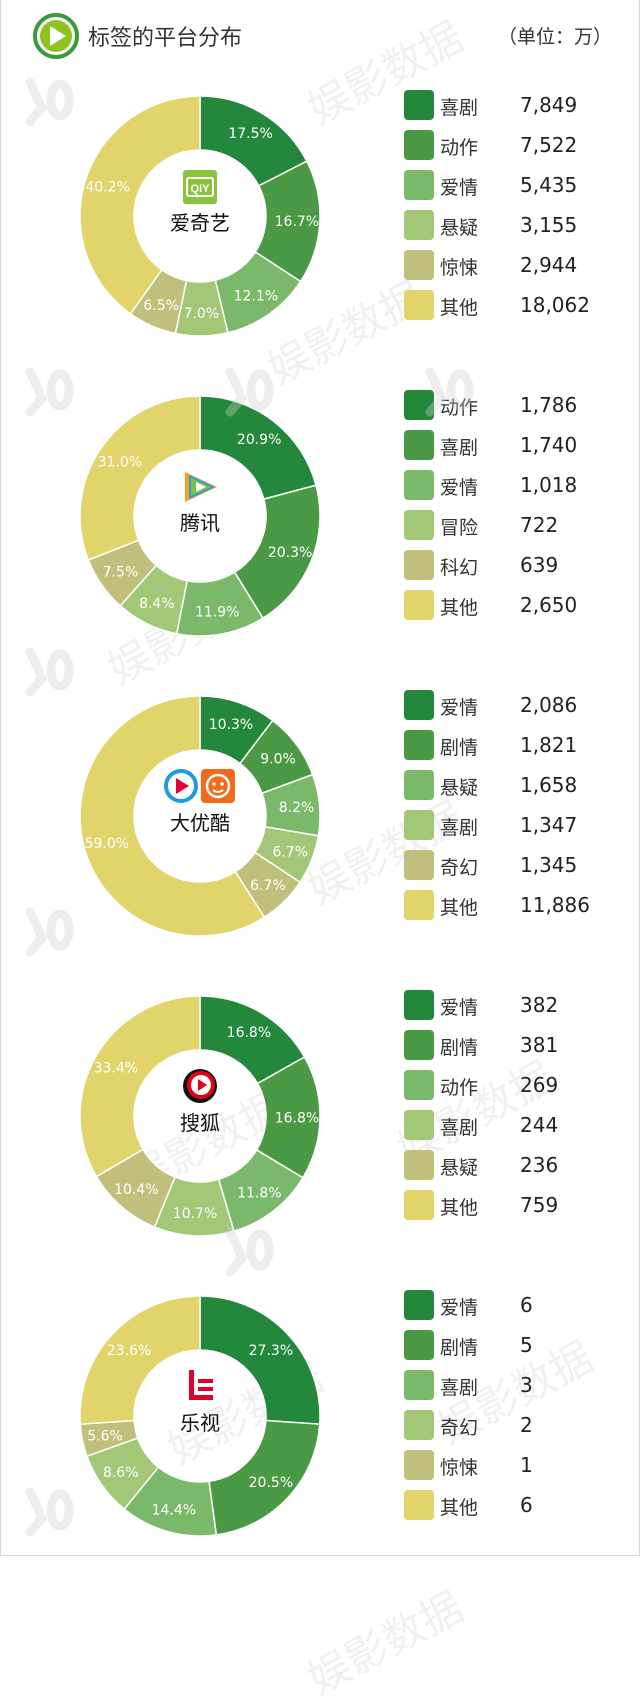 The width and height of the screenshot is (640, 1707). Describe the element at coordinates (519, 1006) in the screenshot. I see `legend-item: 爱情 382` at that location.